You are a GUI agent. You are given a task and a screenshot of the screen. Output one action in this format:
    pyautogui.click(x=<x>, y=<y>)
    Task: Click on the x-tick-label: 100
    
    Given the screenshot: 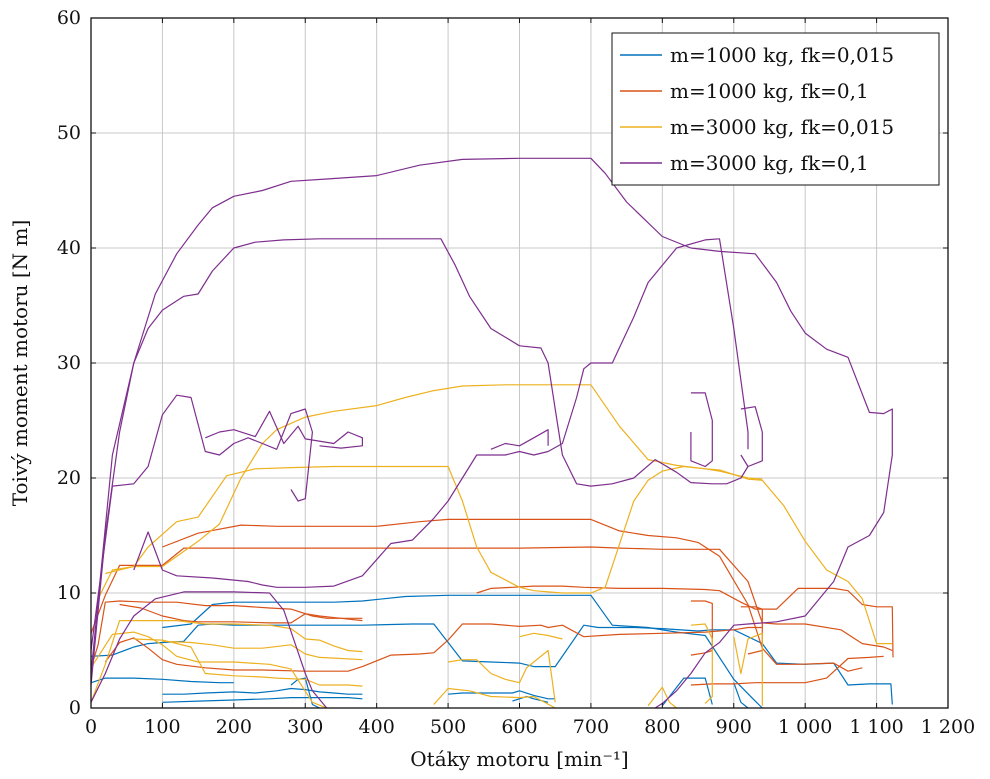 What is the action you would take?
    pyautogui.click(x=162, y=727)
    